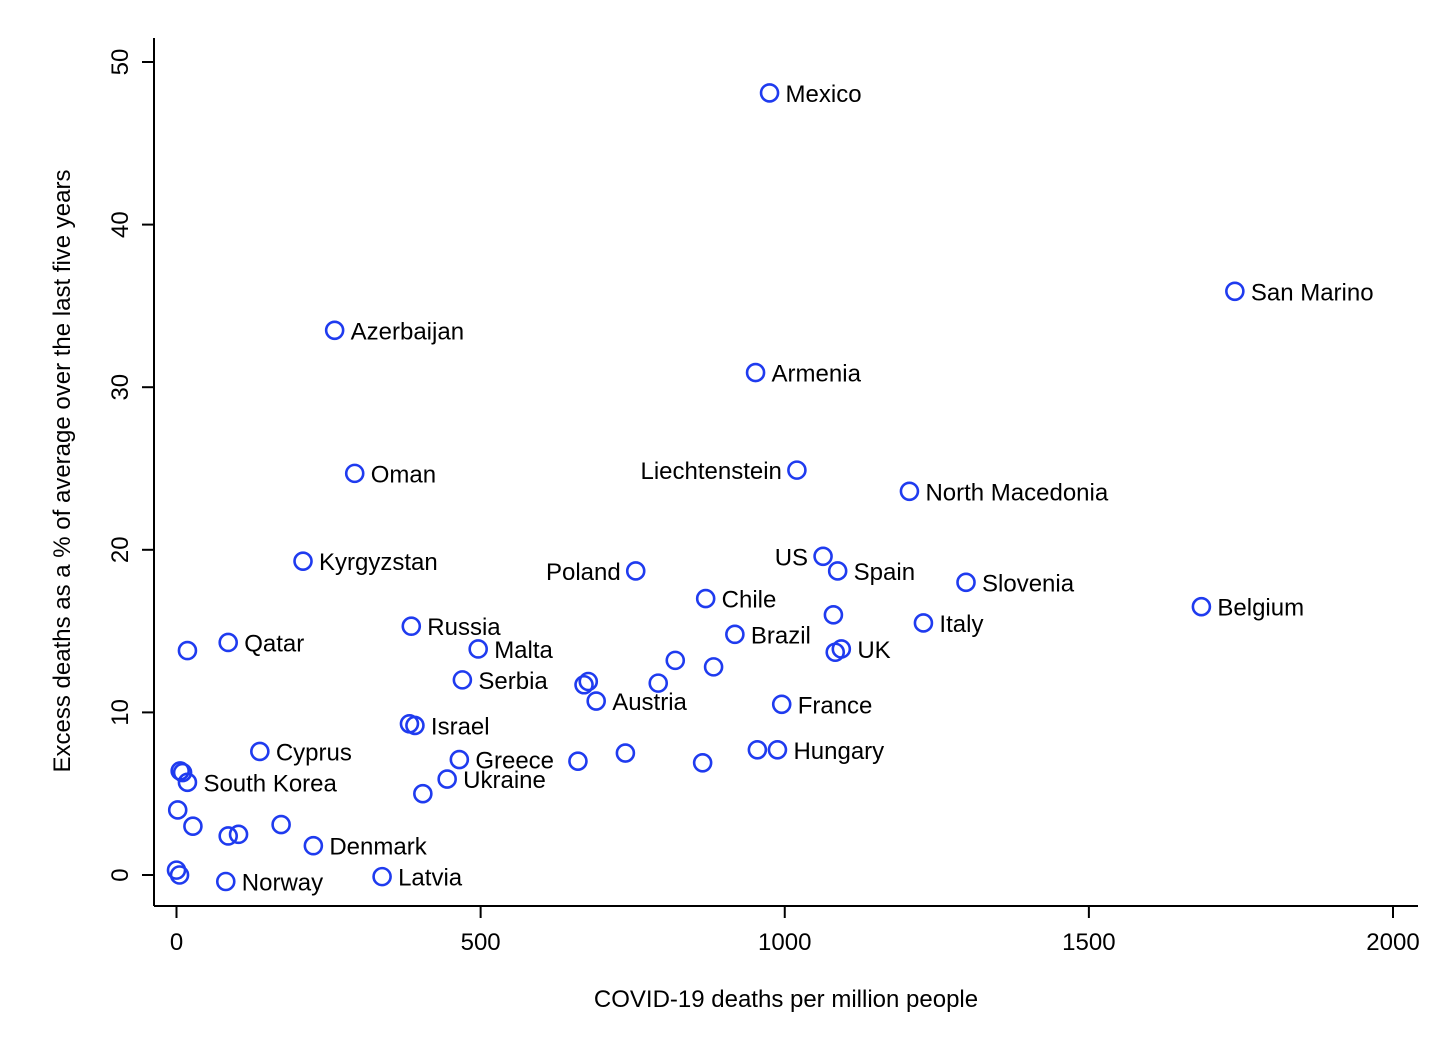 The height and width of the screenshot is (1059, 1456). Describe the element at coordinates (378, 847) in the screenshot. I see `point-label: Denmark` at that location.